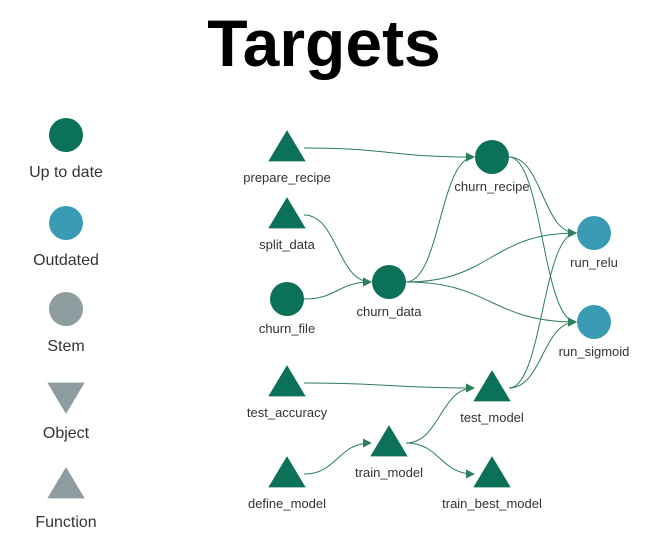 The height and width of the screenshot is (539, 648). I want to click on node-split_data: split_data, so click(287, 224).